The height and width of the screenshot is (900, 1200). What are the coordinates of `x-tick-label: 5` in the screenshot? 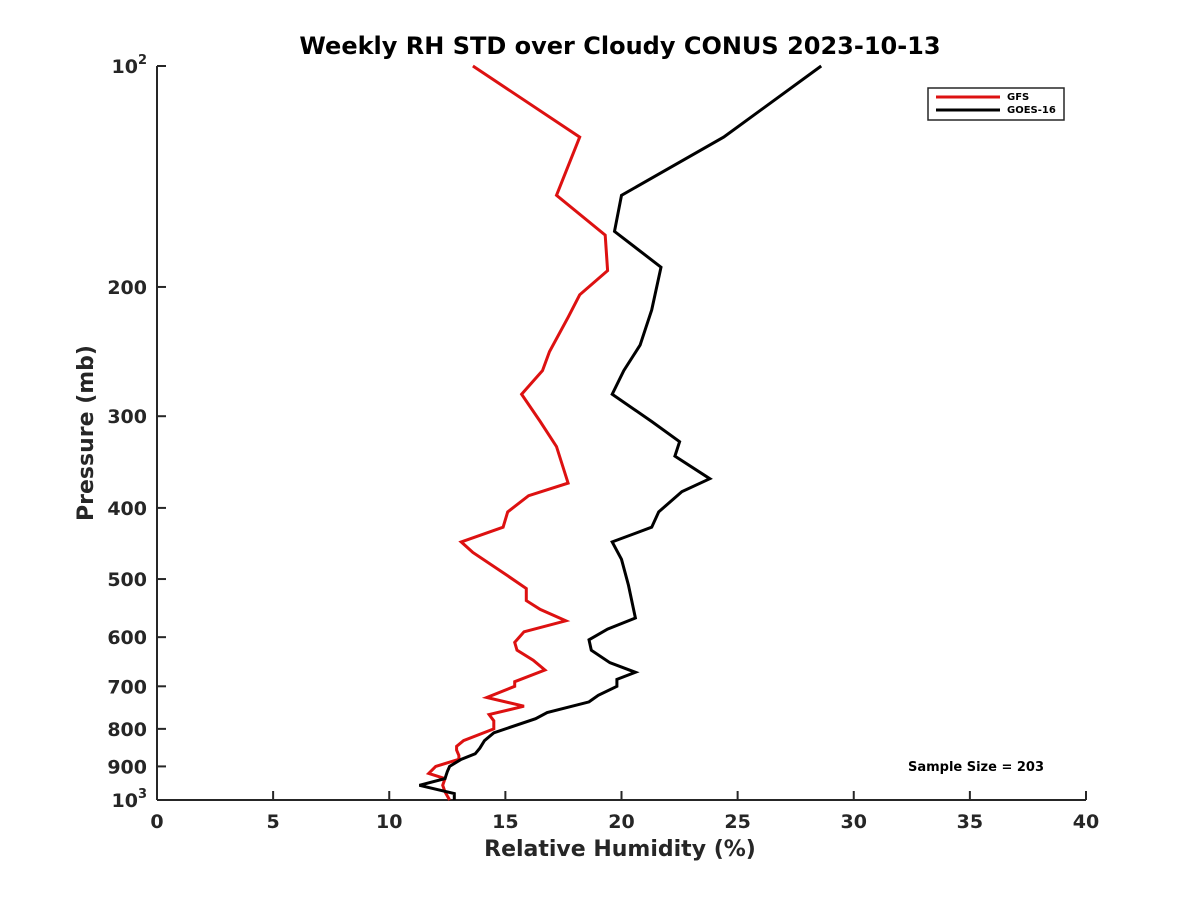 It's located at (273, 822).